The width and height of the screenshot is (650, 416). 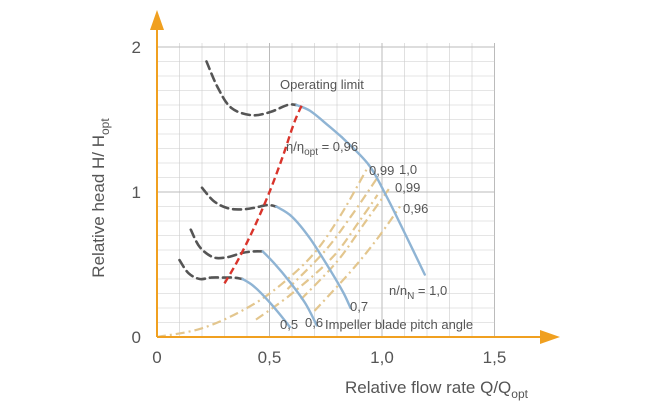 What do you see at coordinates (407, 187) in the screenshot?
I see `efficiency-099-label: 0,99` at bounding box center [407, 187].